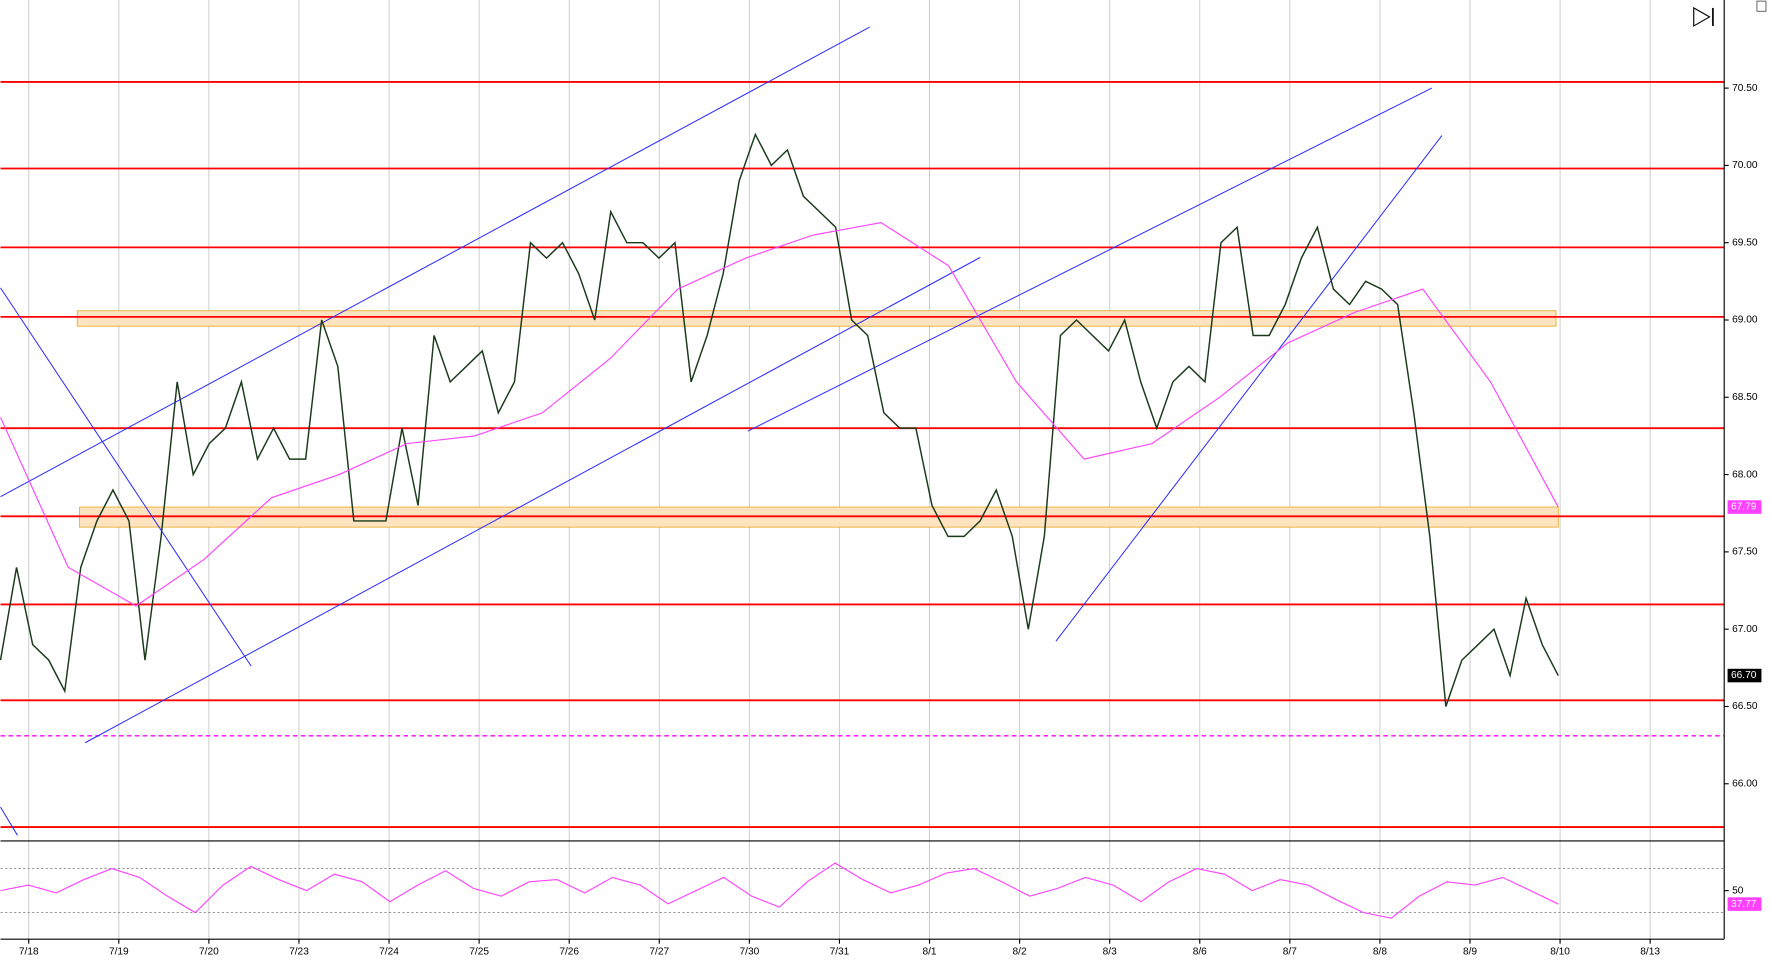  What do you see at coordinates (1290, 951) in the screenshot?
I see `x-tick-label: 8/7` at bounding box center [1290, 951].